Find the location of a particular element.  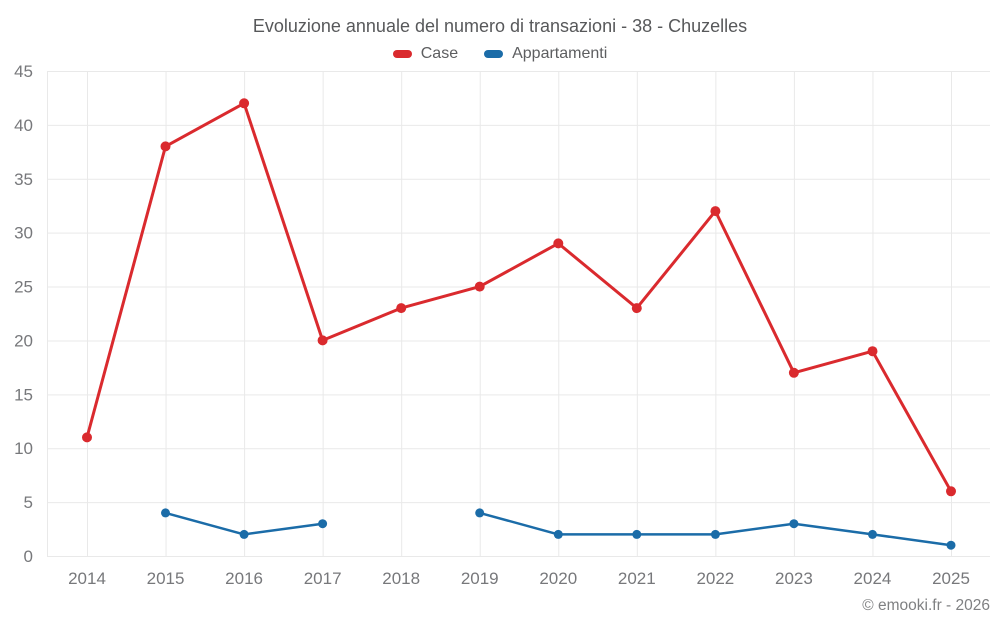

x-axis-tick-label: 2021 is located at coordinates (637, 578).